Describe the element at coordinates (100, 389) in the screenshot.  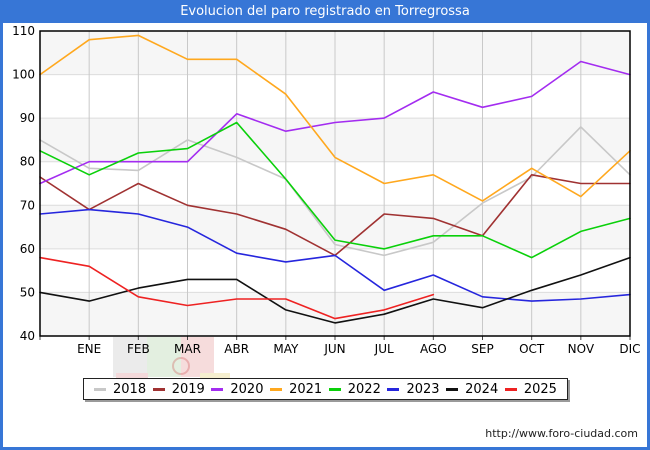
I see `legend-swatch-2018` at that location.